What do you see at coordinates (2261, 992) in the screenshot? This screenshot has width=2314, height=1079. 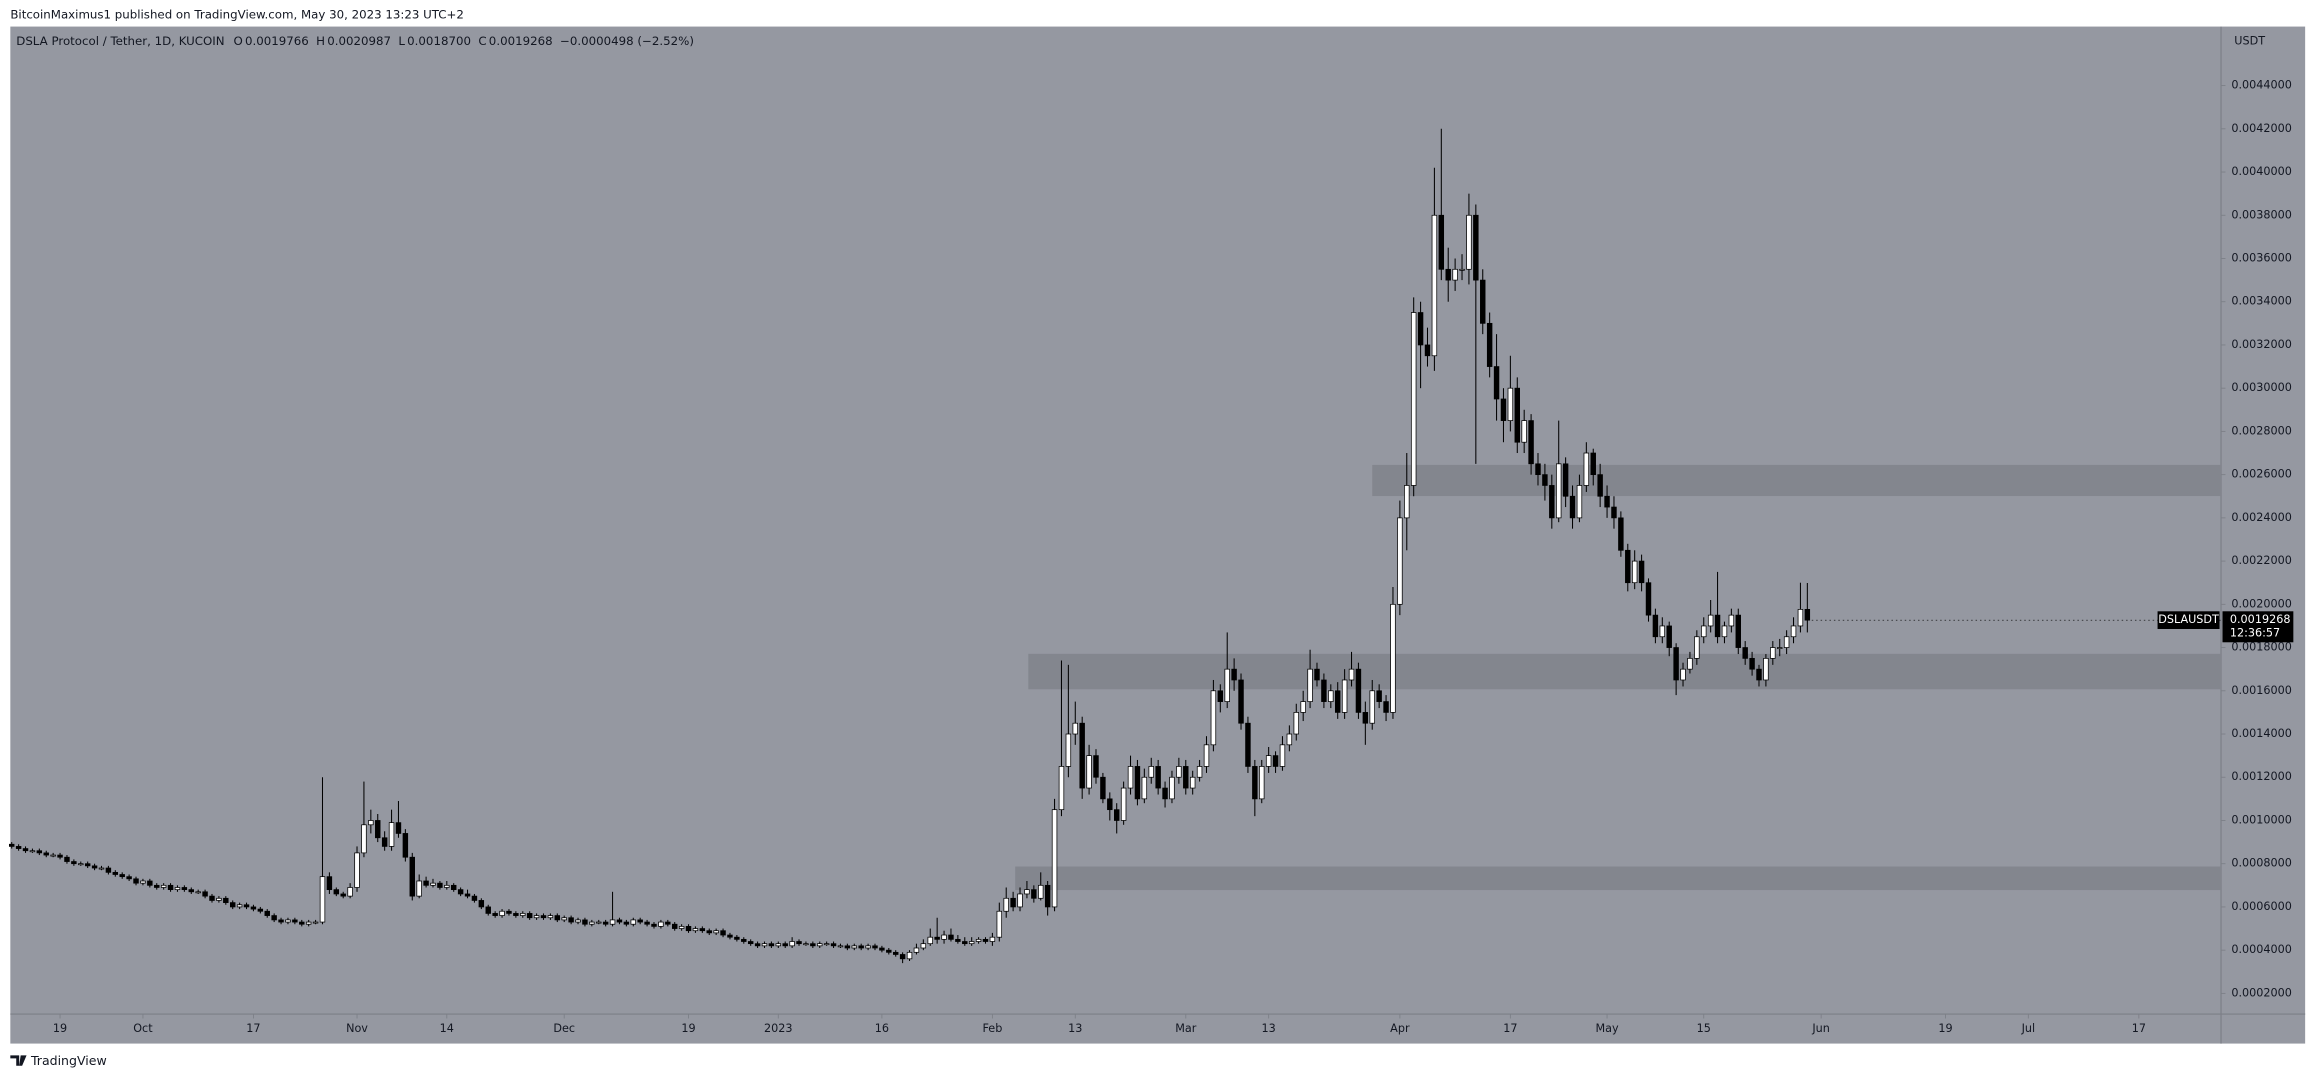 I see `y-tick-label: 0.0002000` at bounding box center [2261, 992].